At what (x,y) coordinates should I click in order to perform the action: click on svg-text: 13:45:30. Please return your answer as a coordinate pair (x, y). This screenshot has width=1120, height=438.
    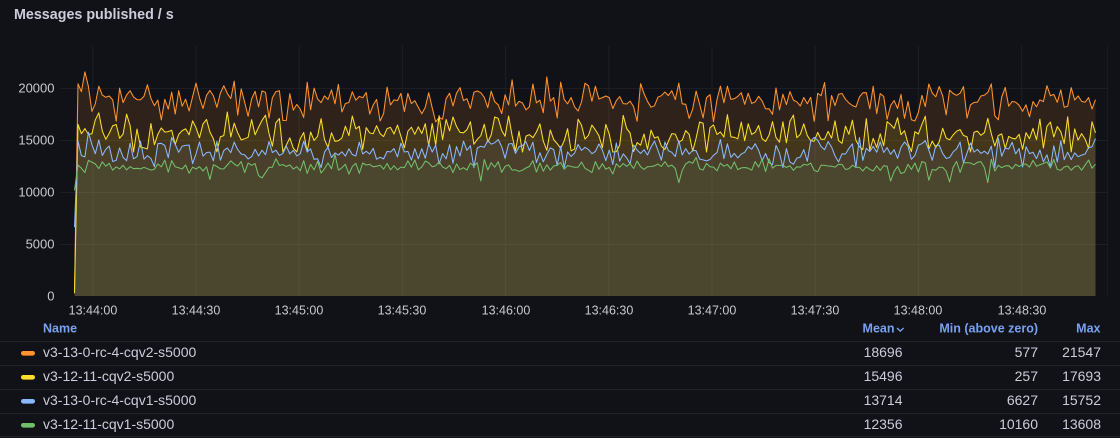
    Looking at the image, I should click on (402, 311).